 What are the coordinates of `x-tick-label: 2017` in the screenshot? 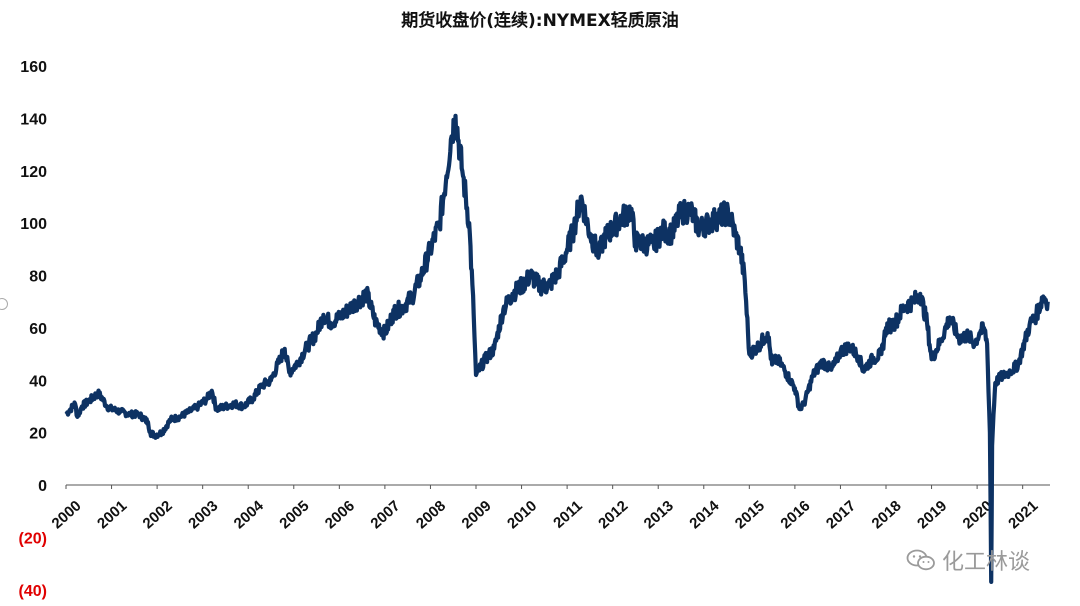 It's located at (841, 514).